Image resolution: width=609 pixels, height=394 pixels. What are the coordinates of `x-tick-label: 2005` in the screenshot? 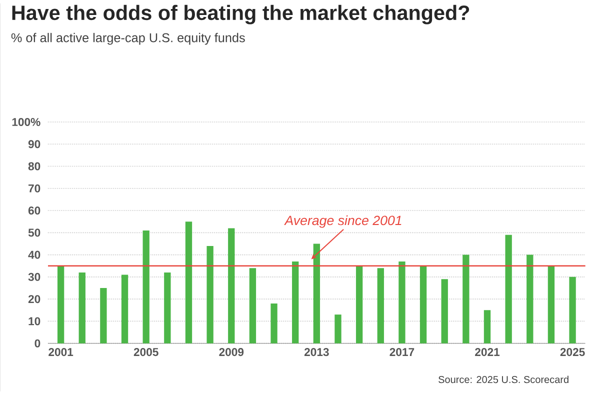 It's located at (146, 352).